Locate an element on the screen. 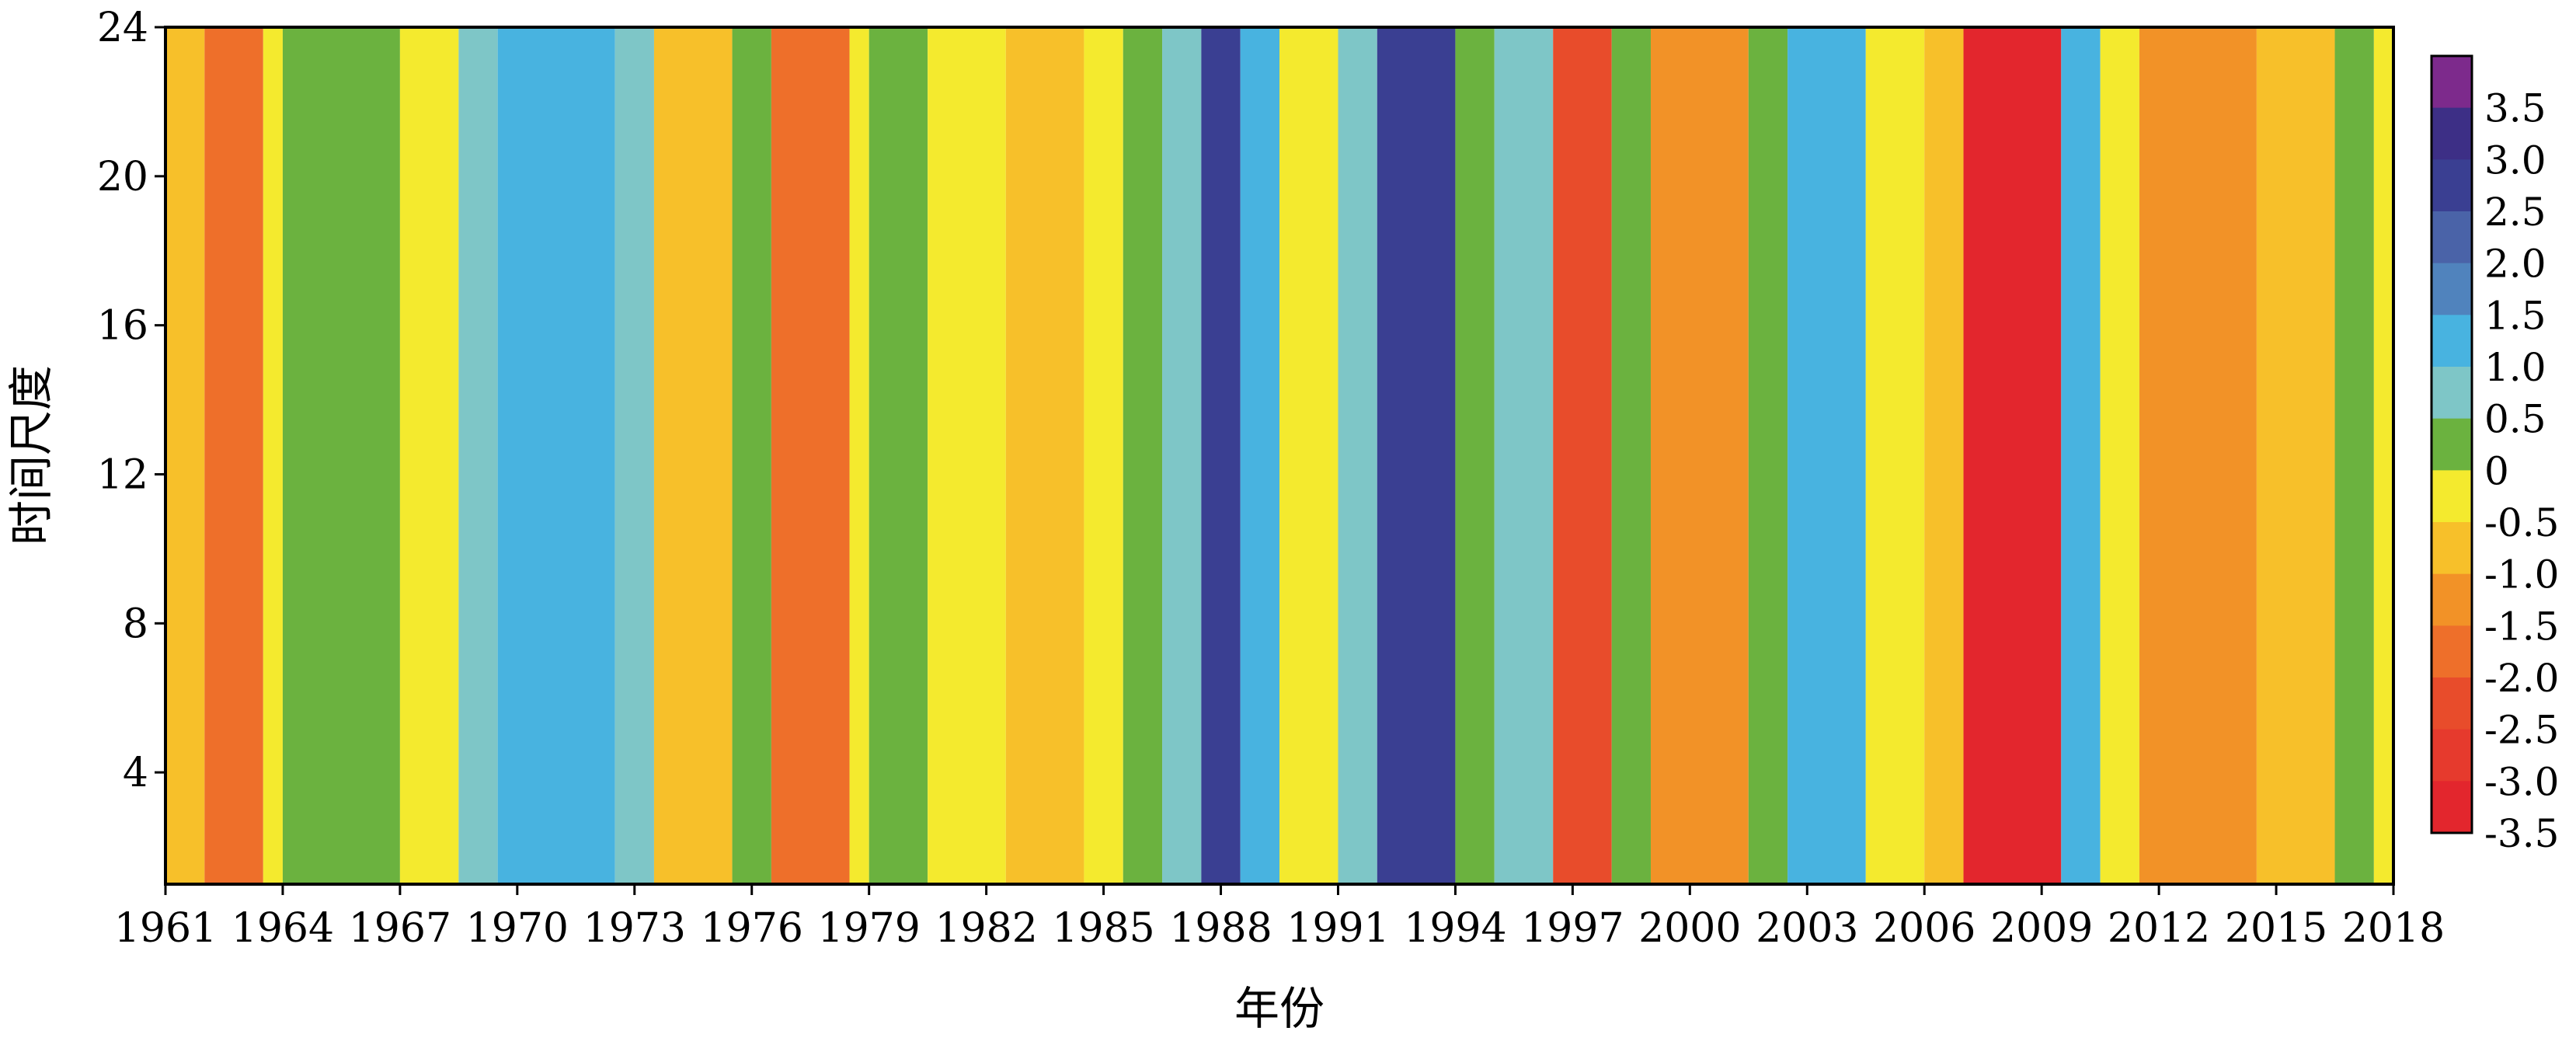 Image resolution: width=2576 pixels, height=1038 pixels. y-tick-label: 4 is located at coordinates (135, 773).